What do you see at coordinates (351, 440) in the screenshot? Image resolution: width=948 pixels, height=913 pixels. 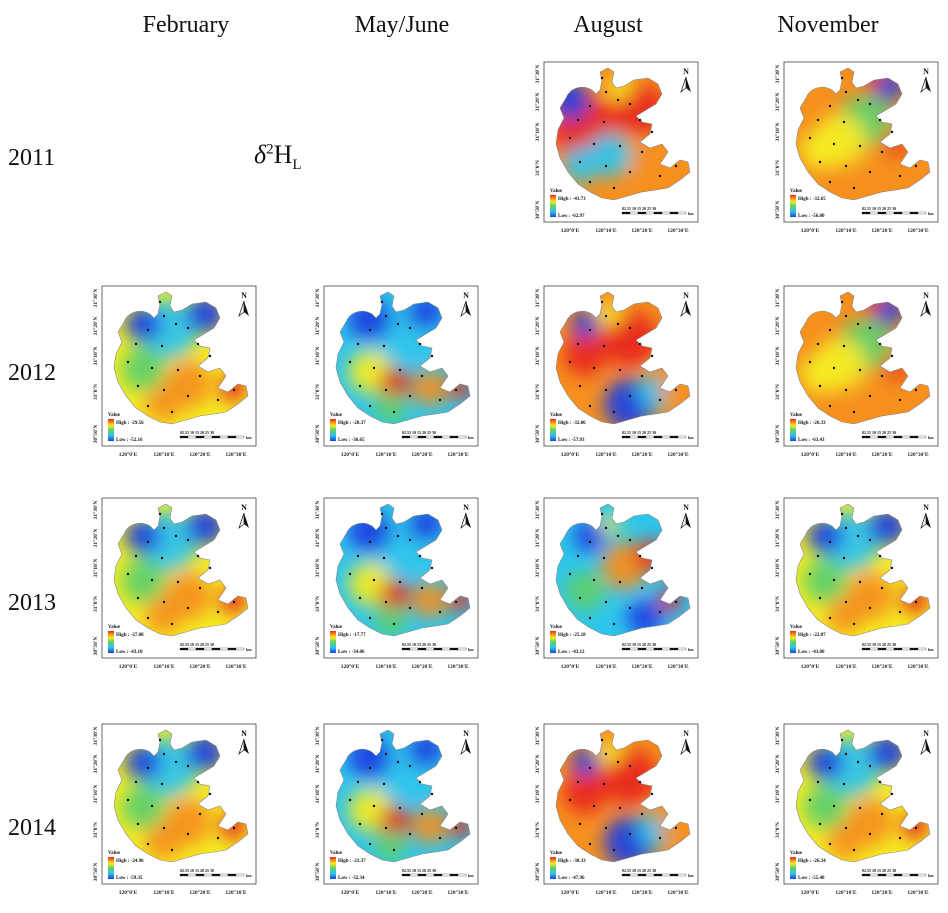 I see `legend-low: Low : -36.65` at bounding box center [351, 440].